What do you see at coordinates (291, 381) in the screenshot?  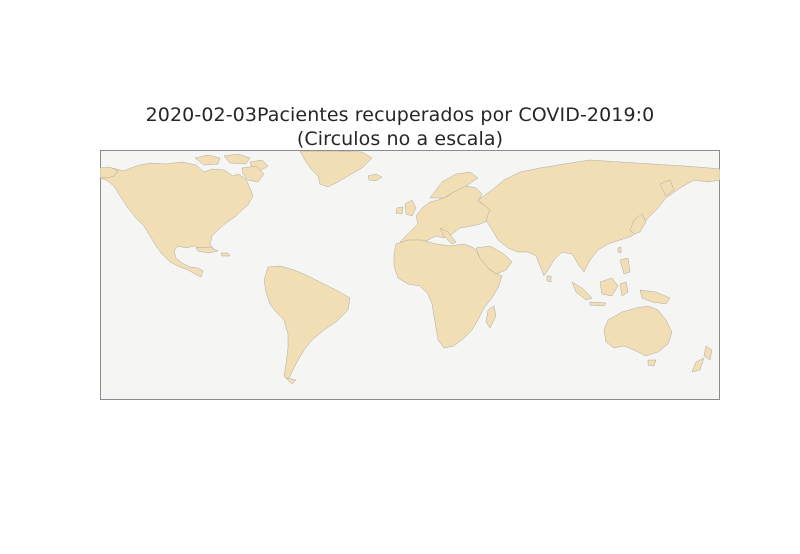 I see `tierra-del-fuego` at bounding box center [291, 381].